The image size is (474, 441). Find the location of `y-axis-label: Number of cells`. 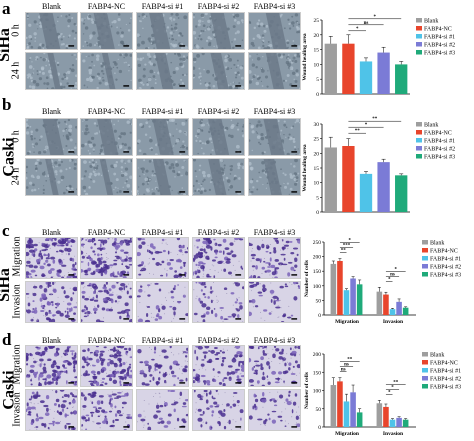

y-axis-label: Number of cells is located at coordinates (307, 278).